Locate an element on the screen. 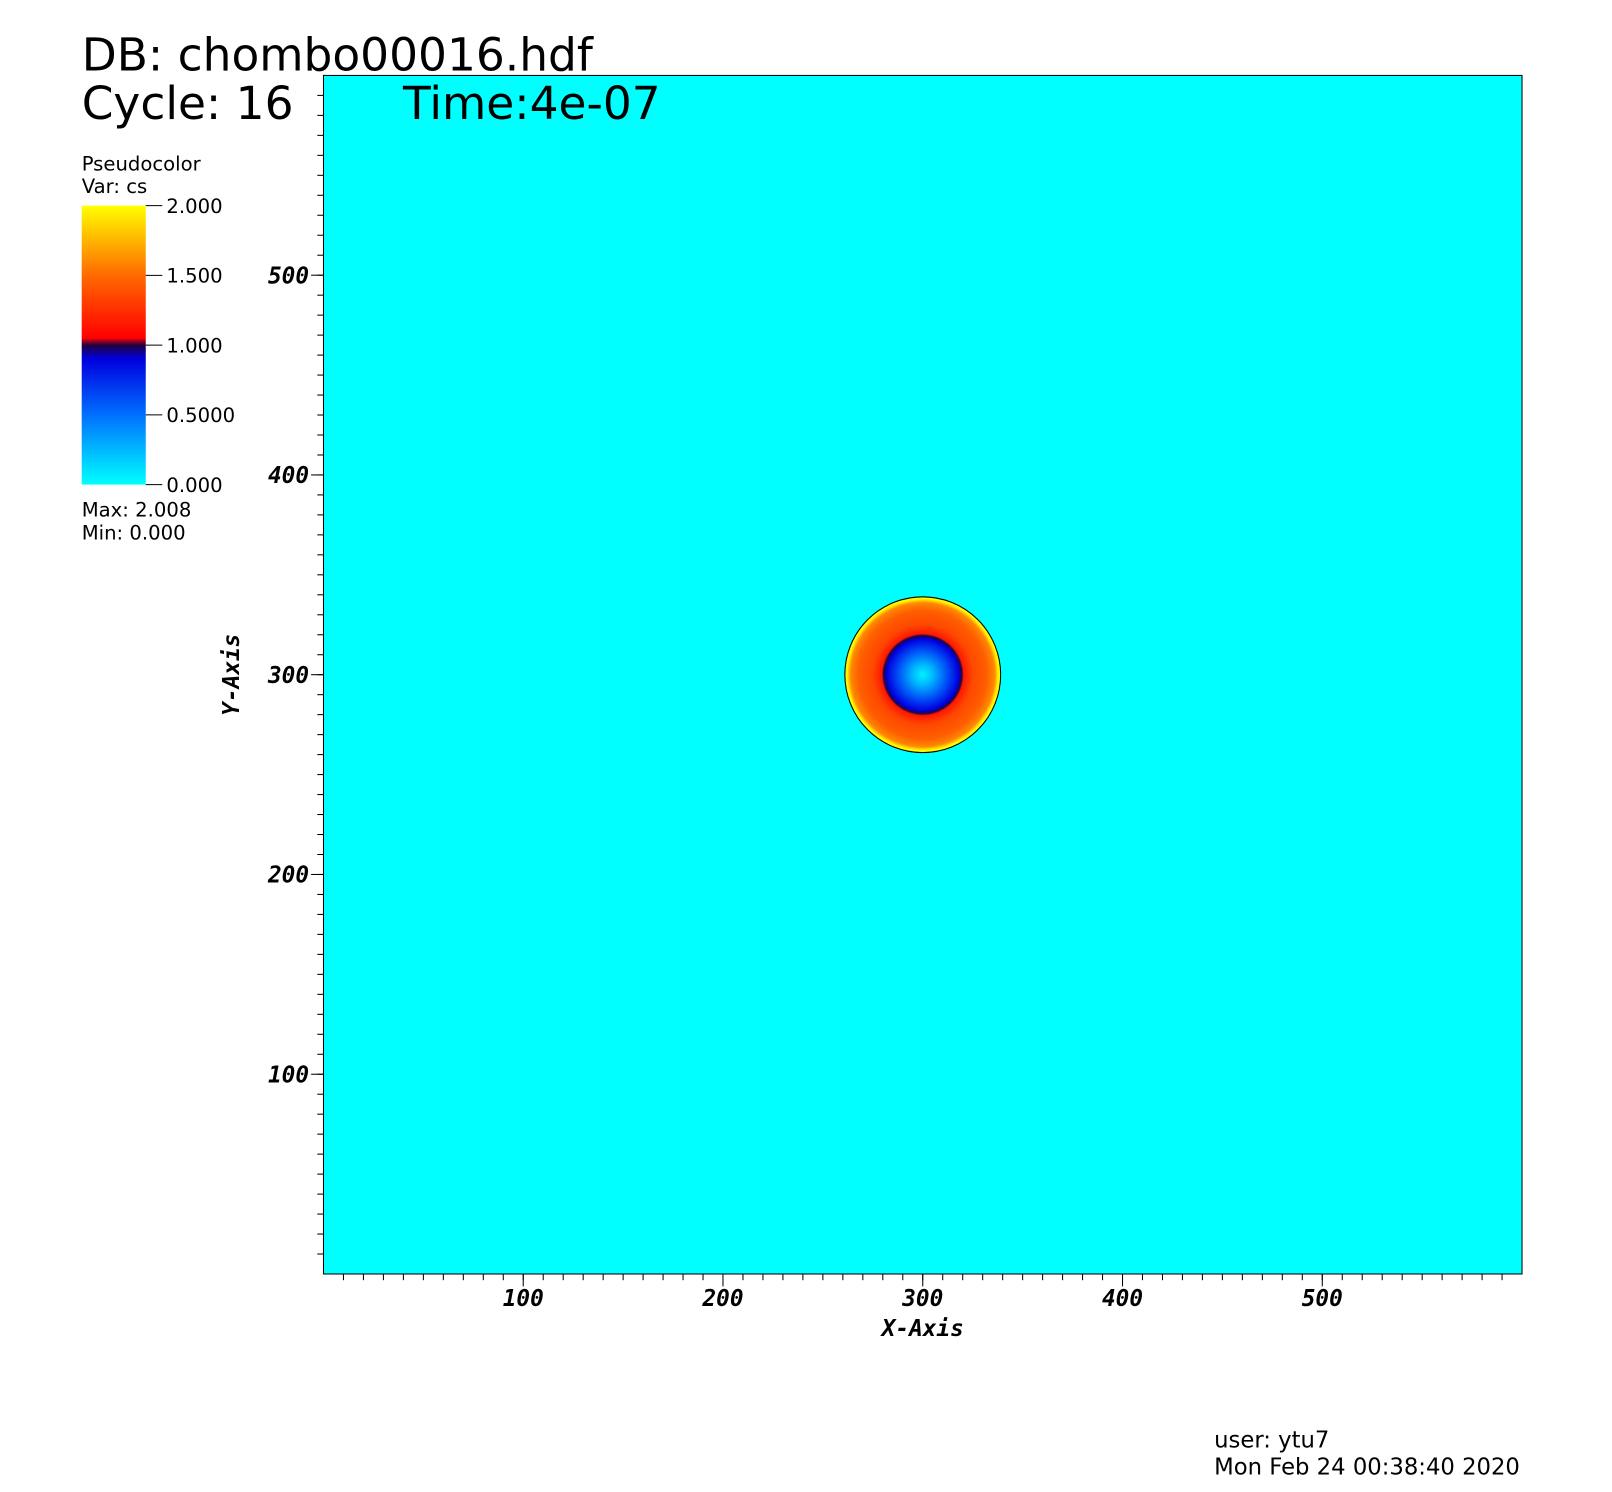  colorbar-tick-label: 2.000 is located at coordinates (194, 206).